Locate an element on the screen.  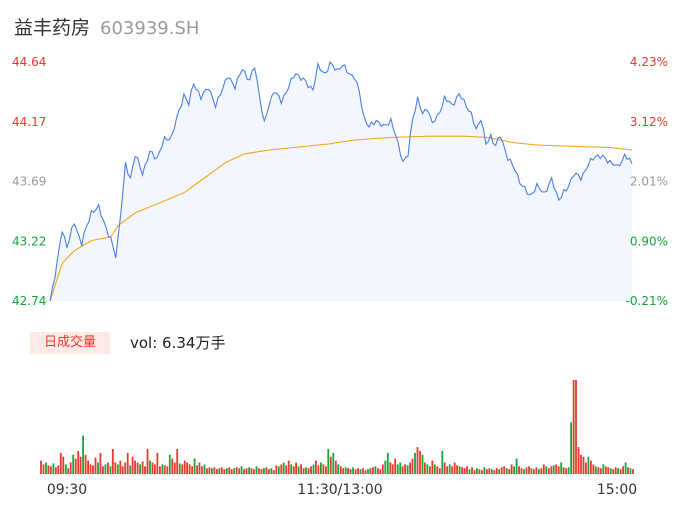
x-tick-label: 09:30 is located at coordinates (67, 490).